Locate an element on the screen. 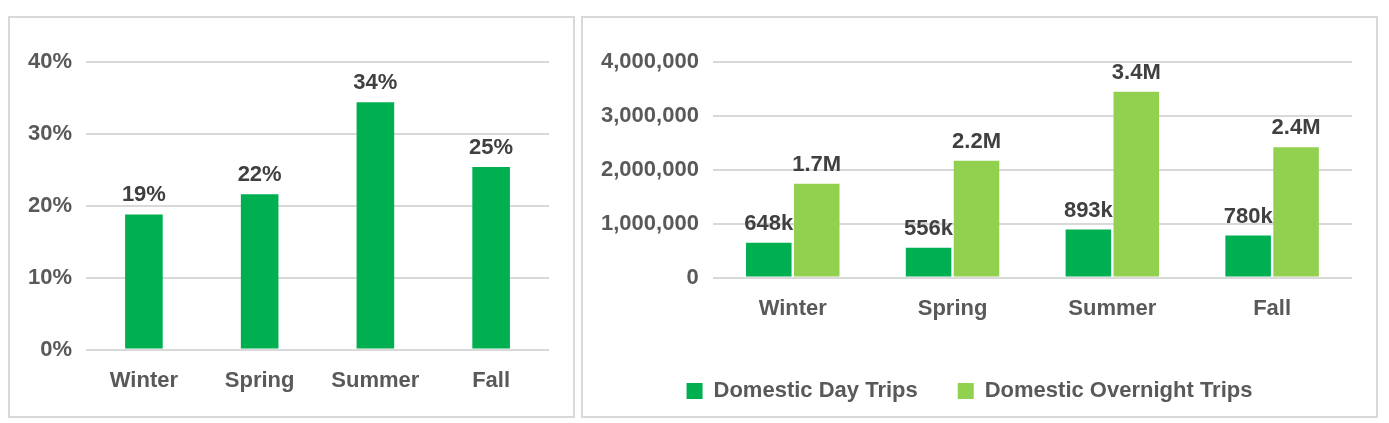 This screenshot has height=423, width=1389. data-label: 25% is located at coordinates (491, 147).